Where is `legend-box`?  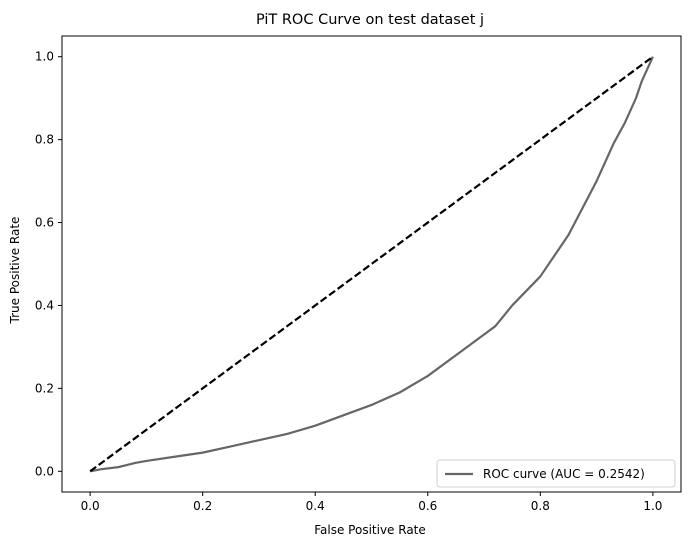 legend-box is located at coordinates (556, 473).